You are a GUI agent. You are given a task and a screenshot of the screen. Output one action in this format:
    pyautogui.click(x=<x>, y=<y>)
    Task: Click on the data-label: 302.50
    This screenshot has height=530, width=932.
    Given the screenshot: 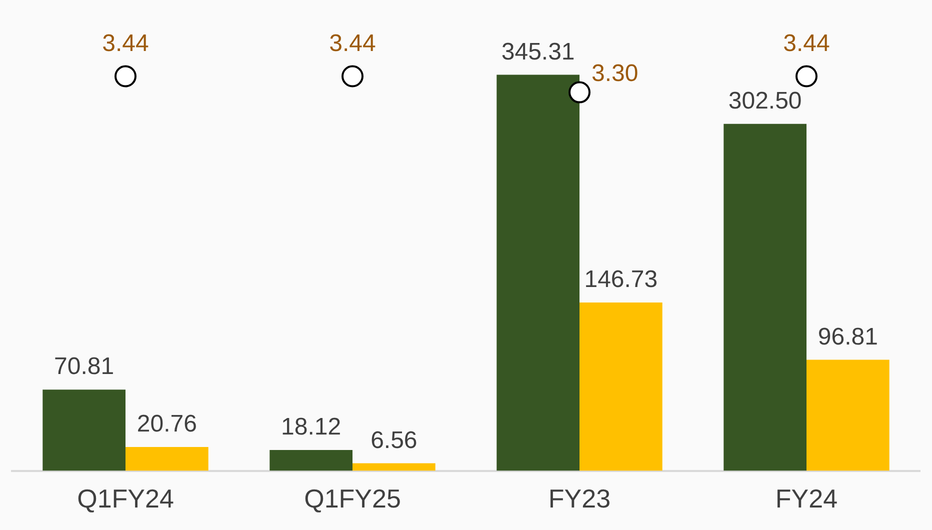 What is the action you would take?
    pyautogui.click(x=765, y=100)
    